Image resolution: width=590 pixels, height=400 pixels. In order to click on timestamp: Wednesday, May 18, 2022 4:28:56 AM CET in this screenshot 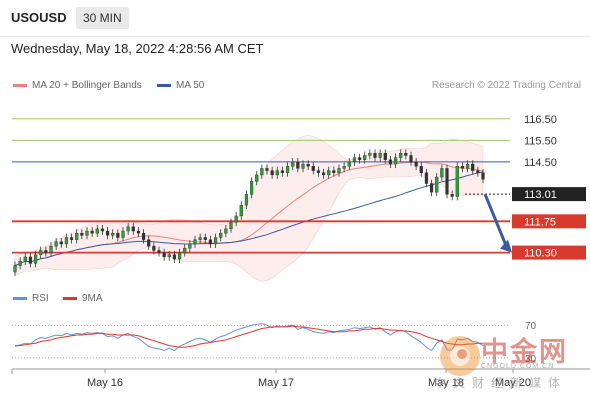, I will do `click(137, 48)`.